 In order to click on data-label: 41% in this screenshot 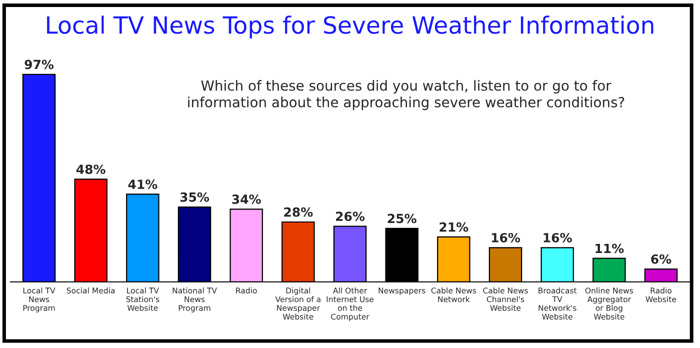, I will do `click(143, 184)`.